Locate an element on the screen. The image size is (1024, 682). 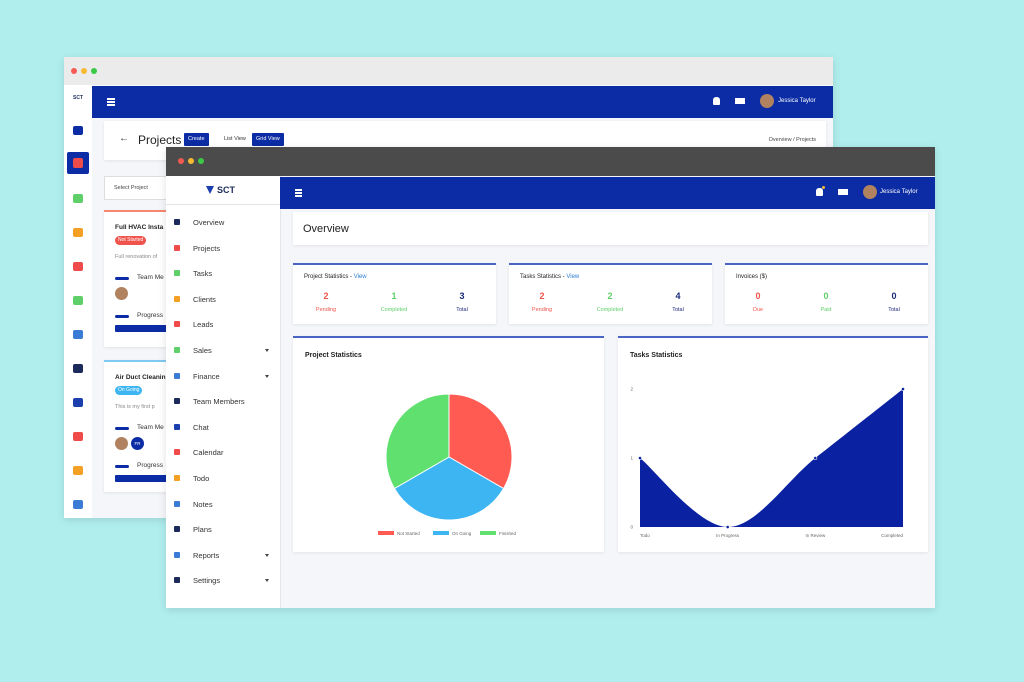
menu-item: Plans is located at coordinates (223, 529).